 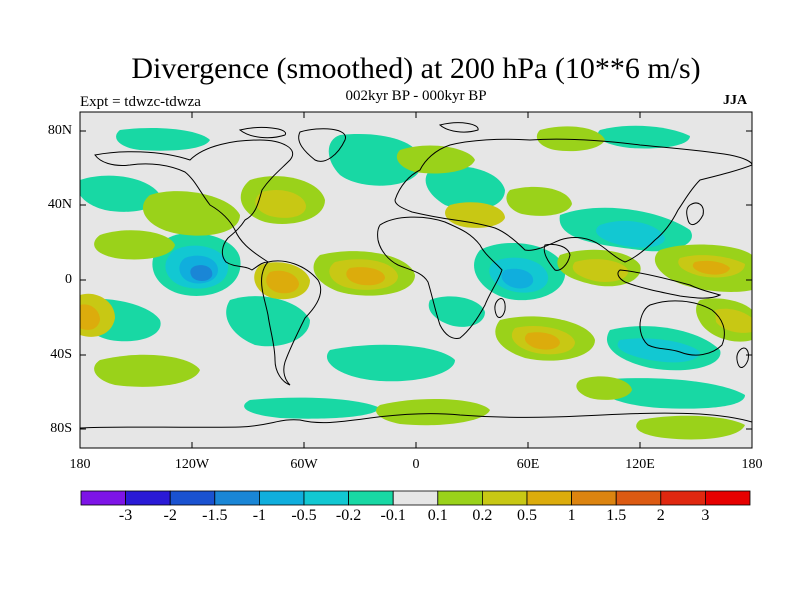 I want to click on lon-label-180e: 180, so click(x=752, y=464).